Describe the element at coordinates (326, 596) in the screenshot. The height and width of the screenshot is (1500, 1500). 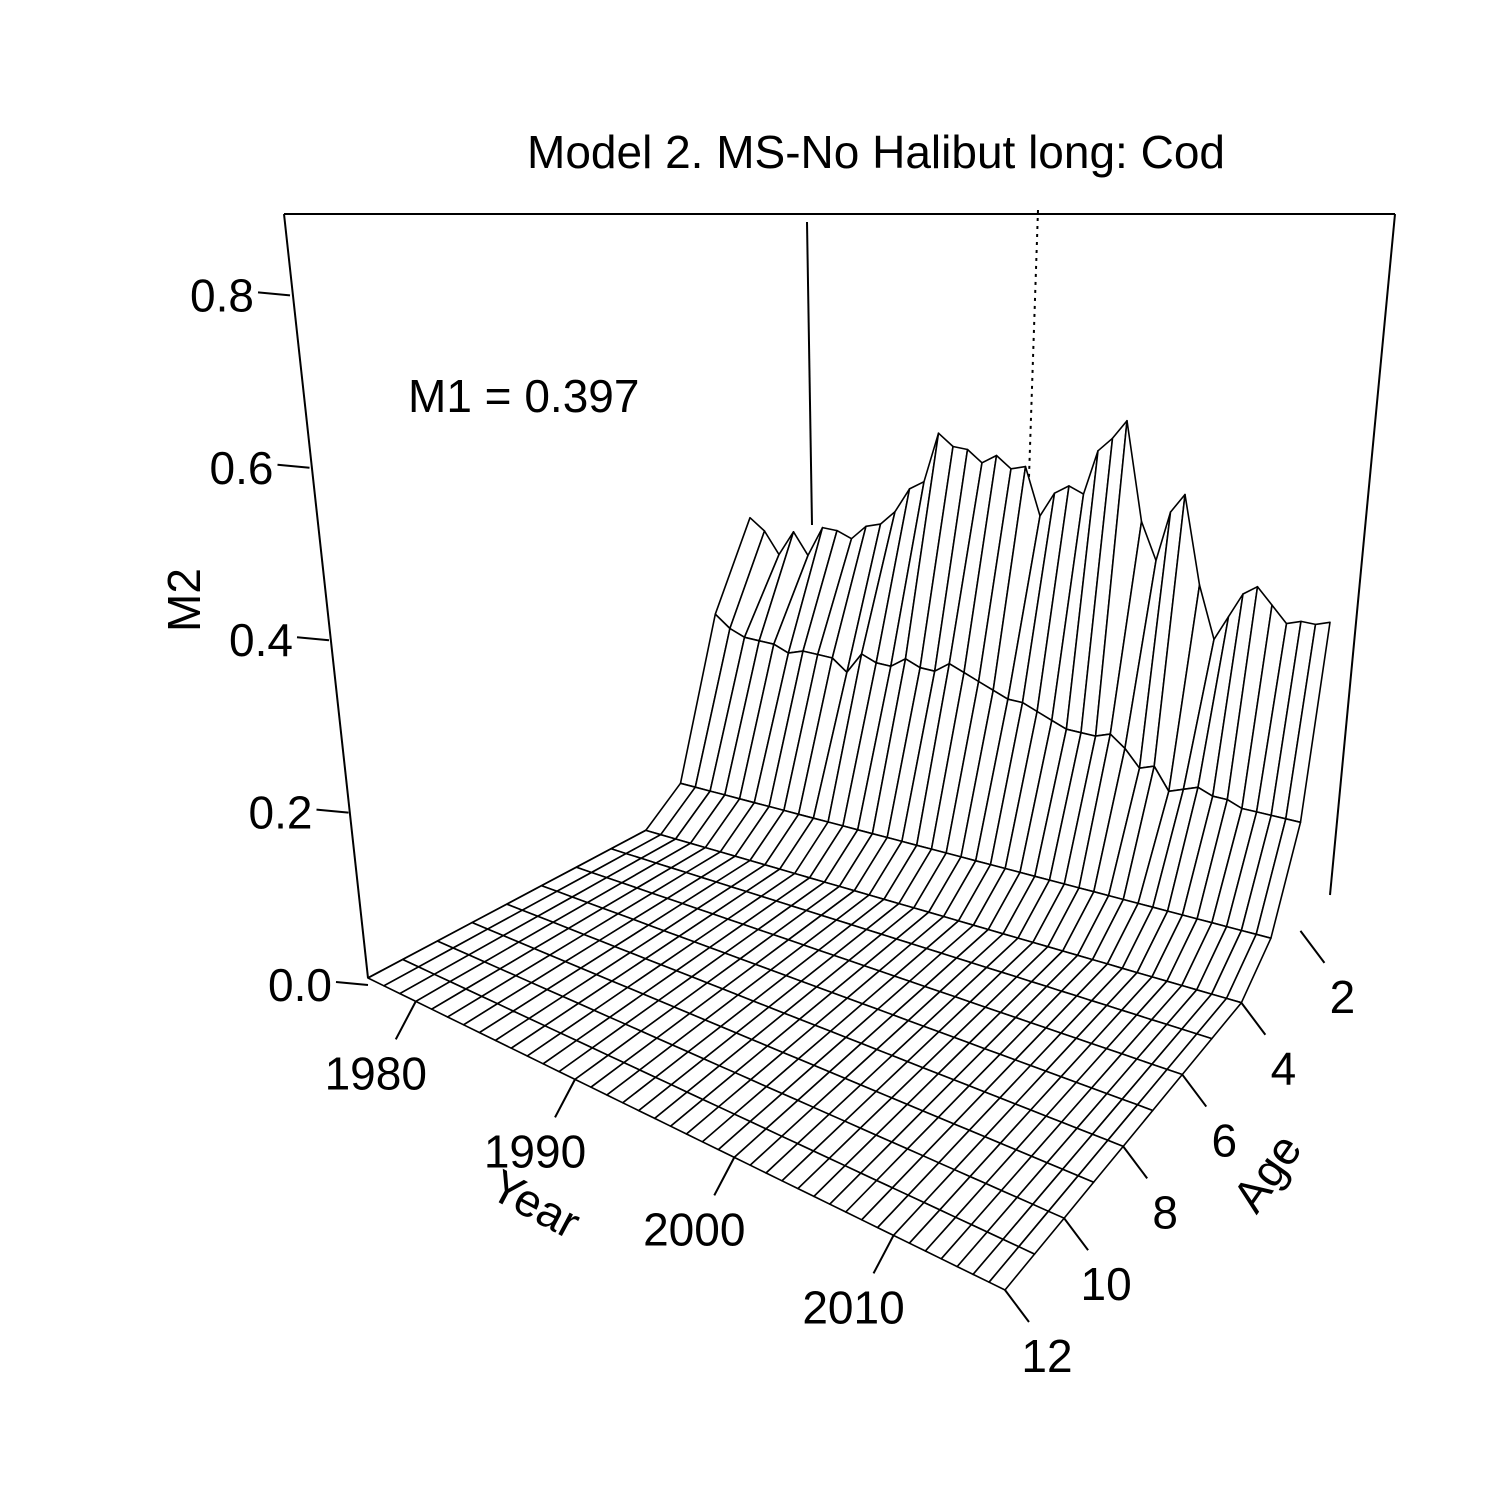
I see `box-left-edge` at that location.